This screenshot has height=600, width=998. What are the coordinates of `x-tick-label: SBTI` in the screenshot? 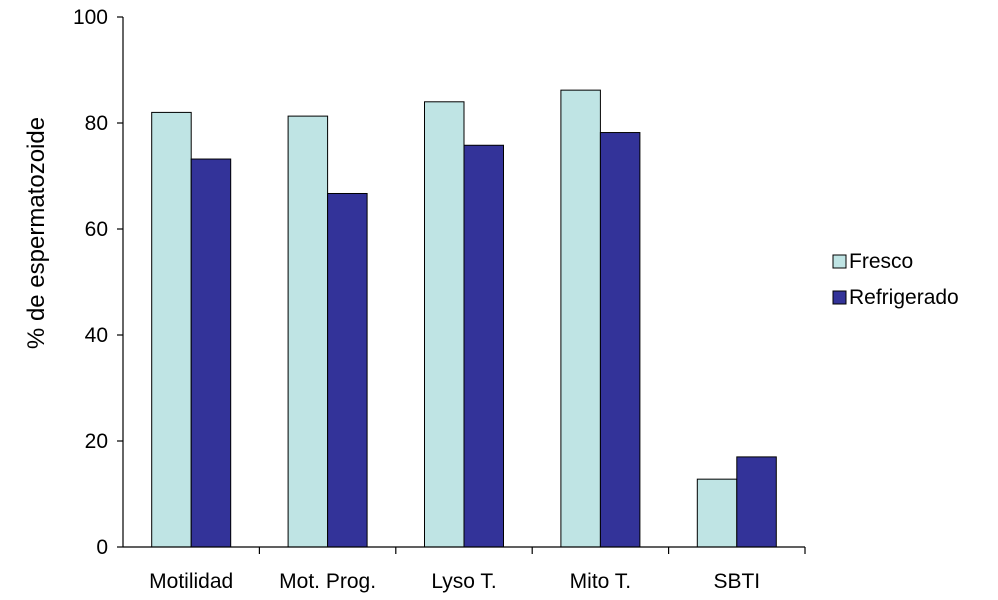 It's located at (736, 581).